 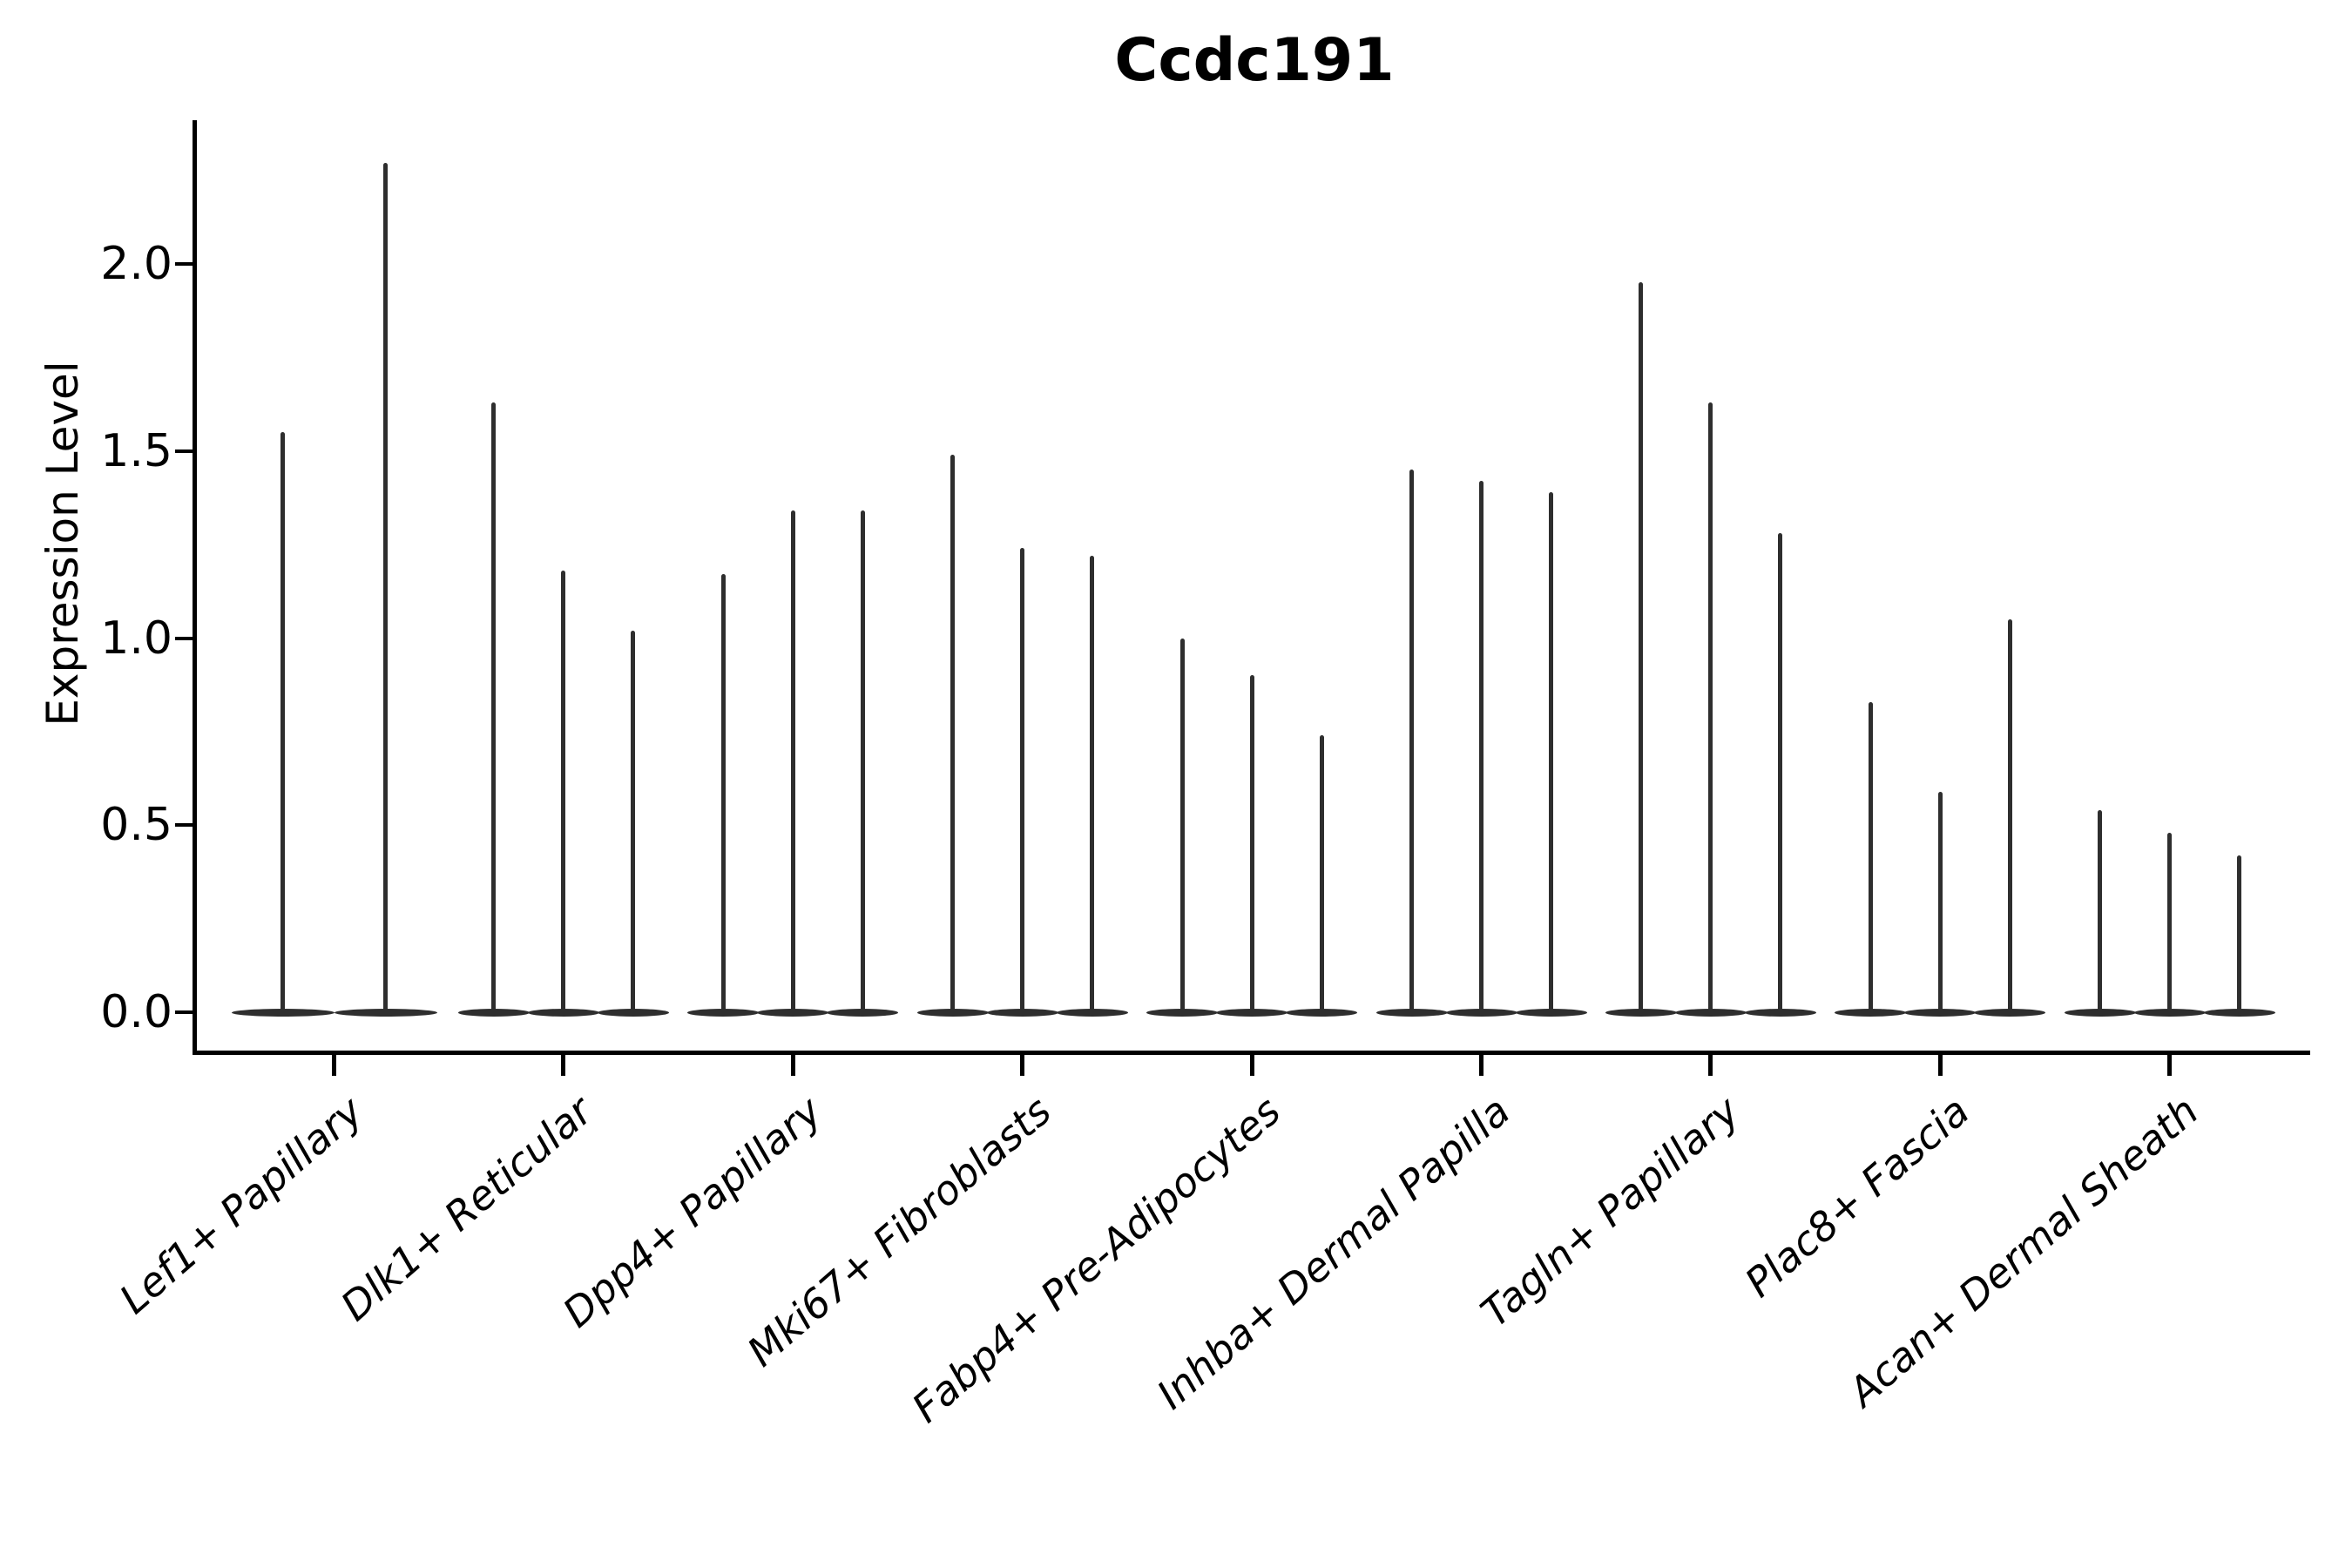 What do you see at coordinates (1096, 1260) in the screenshot?
I see `x-tick-label: Fabp4+ Pre-Adipocytes` at bounding box center [1096, 1260].